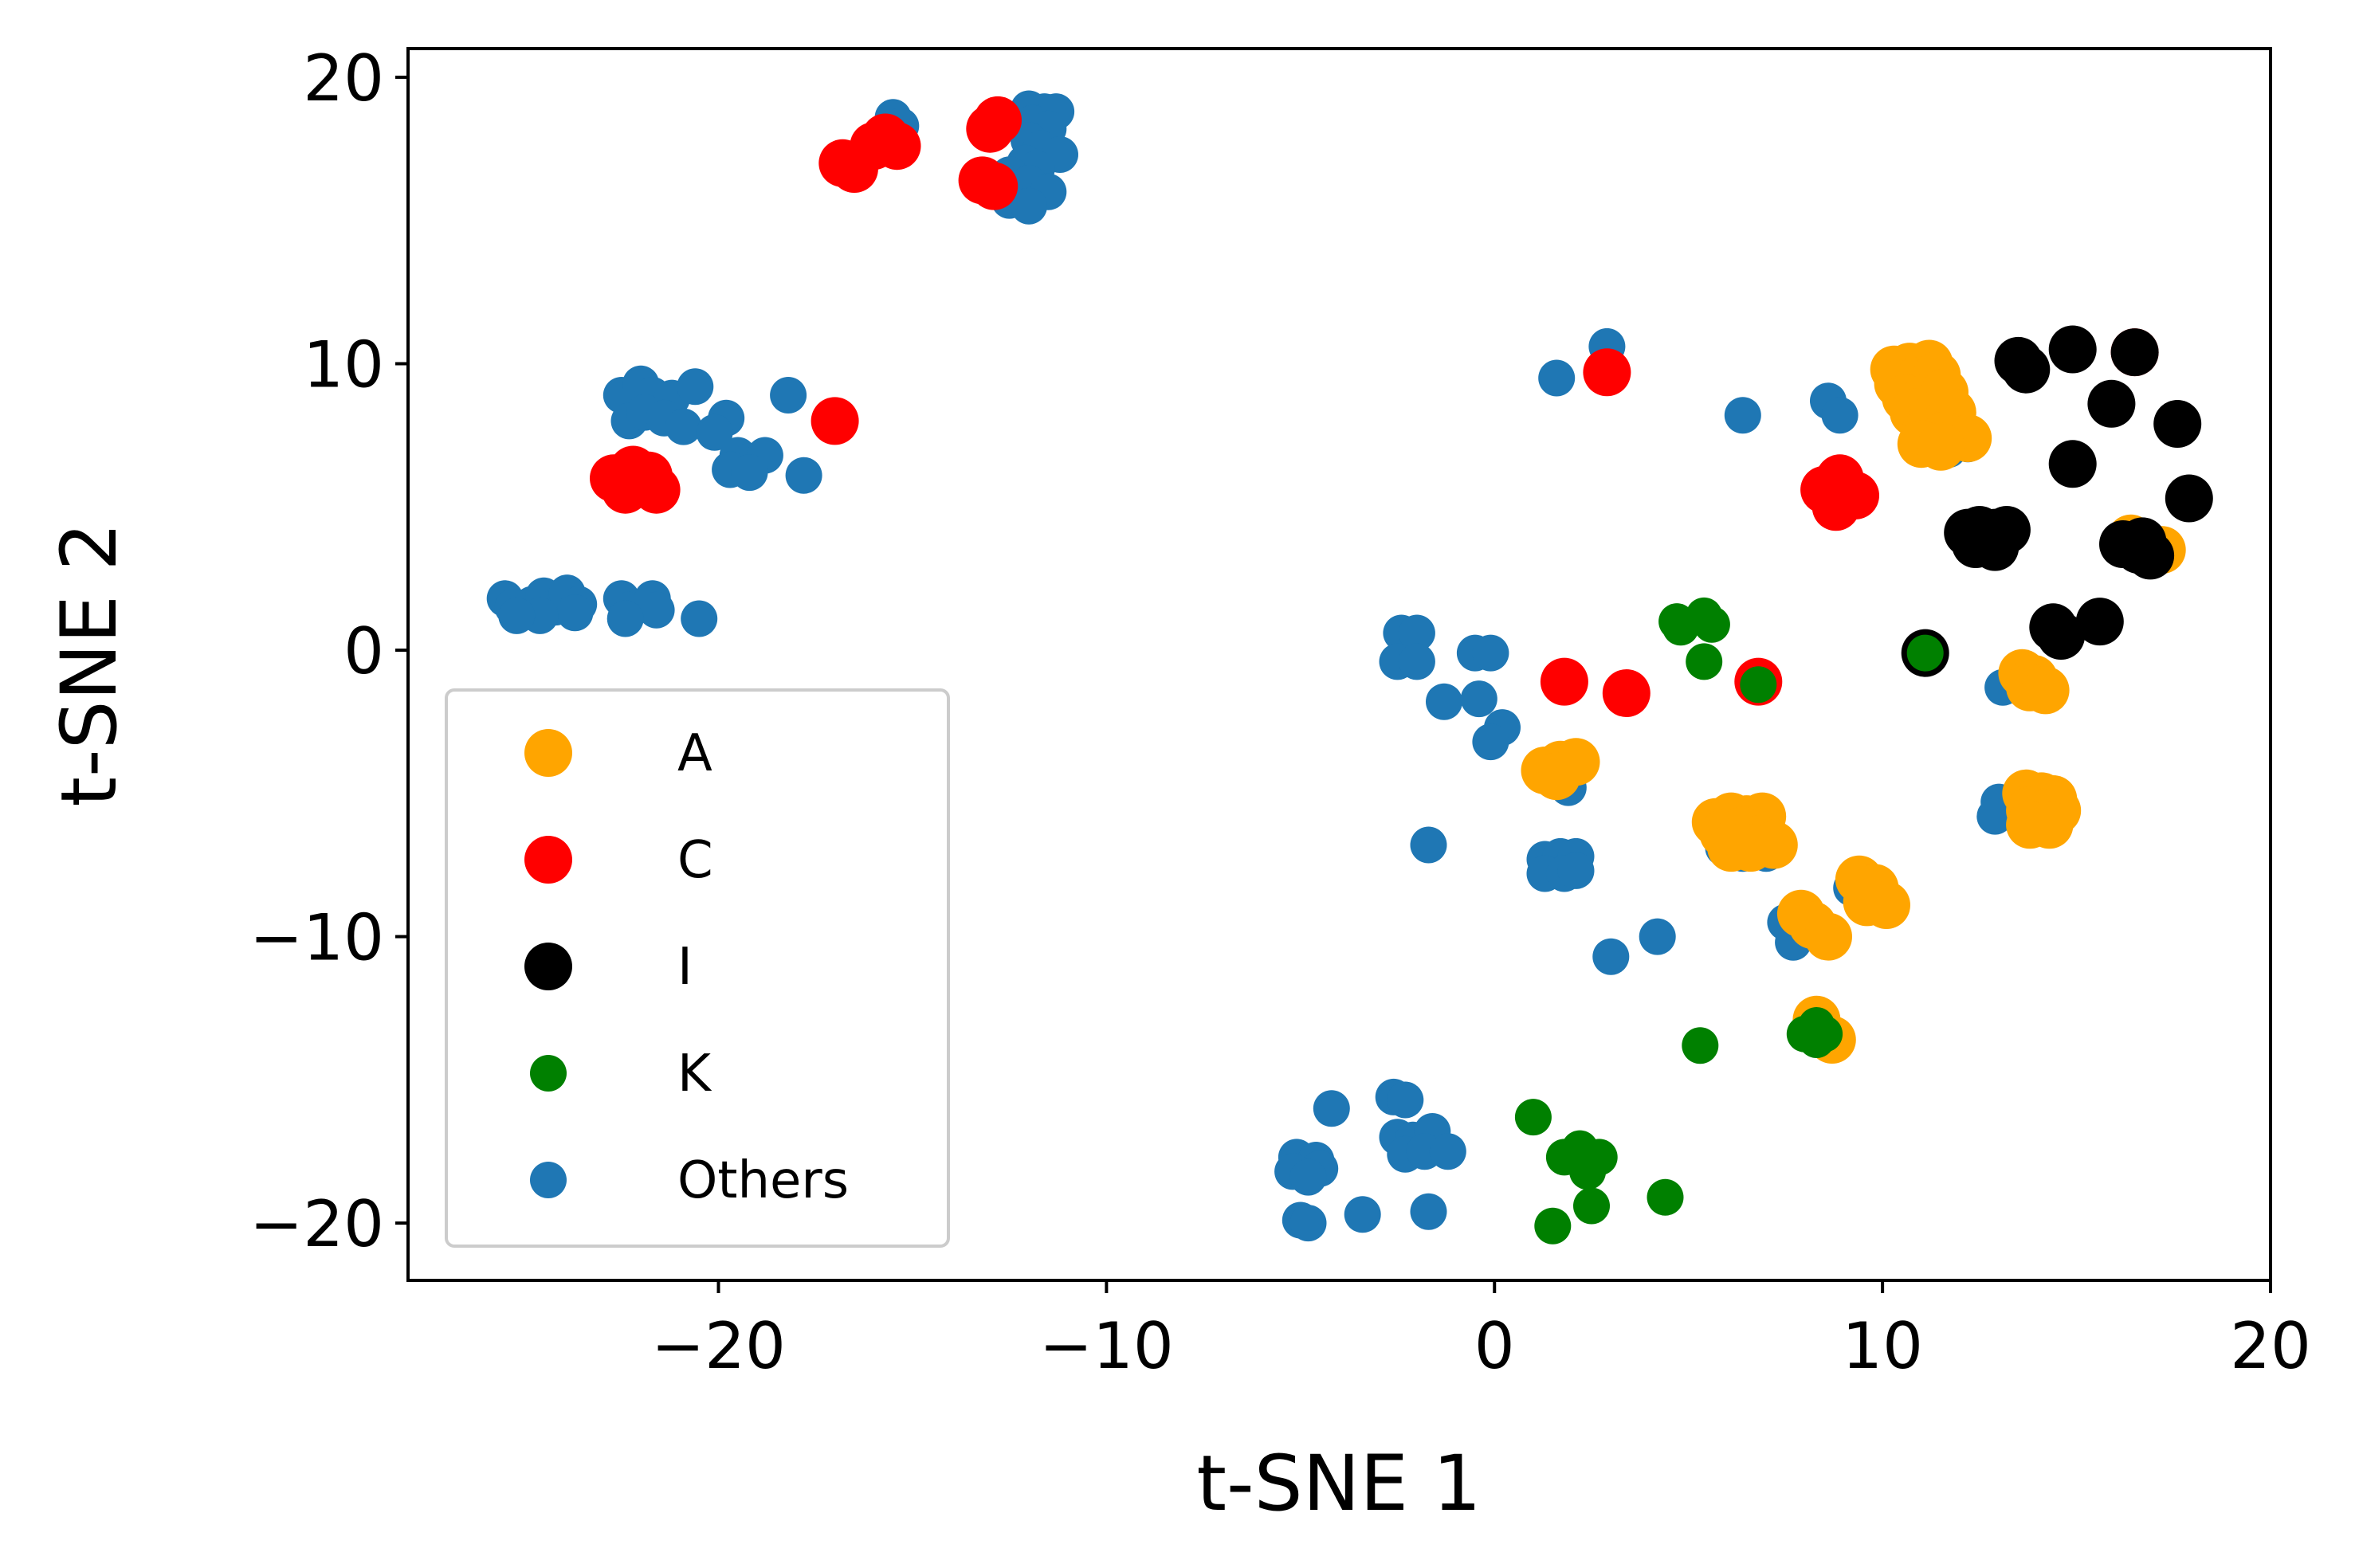 The image size is (2359, 1568). I want to click on legend-marker-a, so click(548, 753).